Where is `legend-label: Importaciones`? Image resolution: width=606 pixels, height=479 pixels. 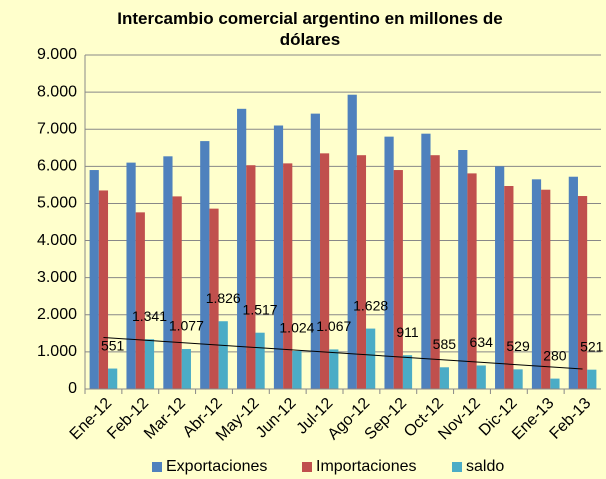
legend-label: Importaciones is located at coordinates (366, 466).